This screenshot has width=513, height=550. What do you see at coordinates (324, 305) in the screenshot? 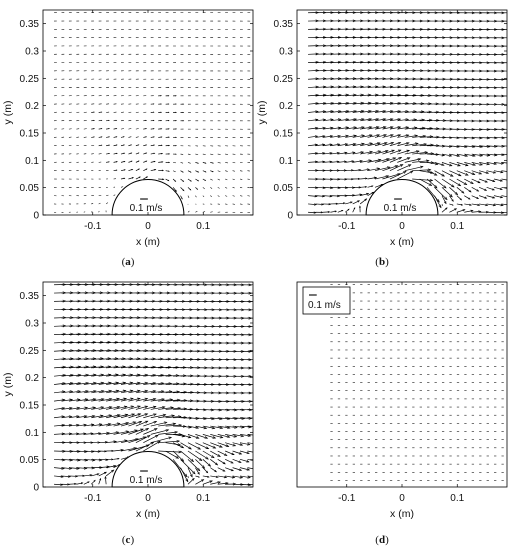
I see `scale-label: 0.1 m/s` at bounding box center [324, 305].